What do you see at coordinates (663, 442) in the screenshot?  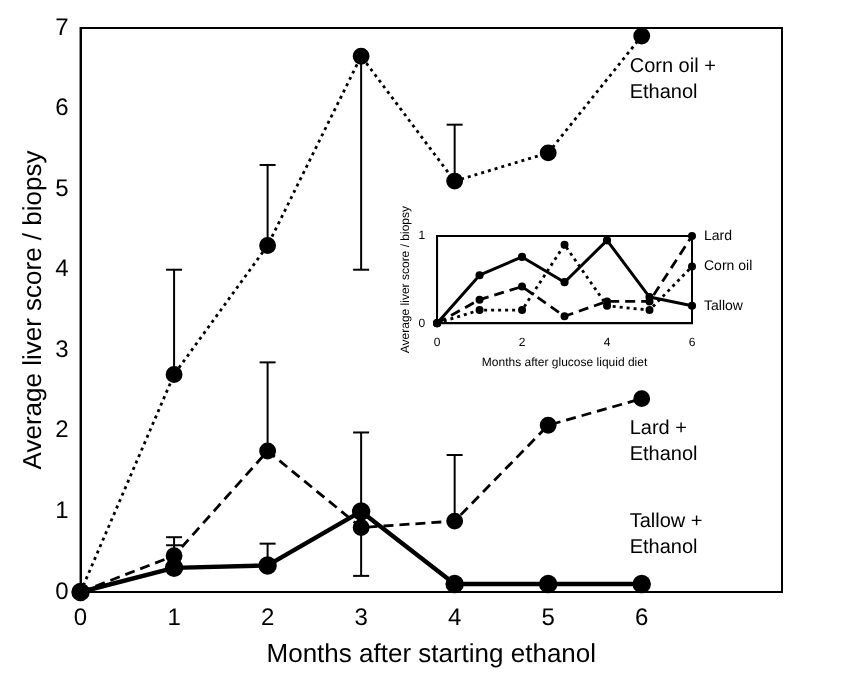 I see `series-label: Lard + Ethanol` at bounding box center [663, 442].